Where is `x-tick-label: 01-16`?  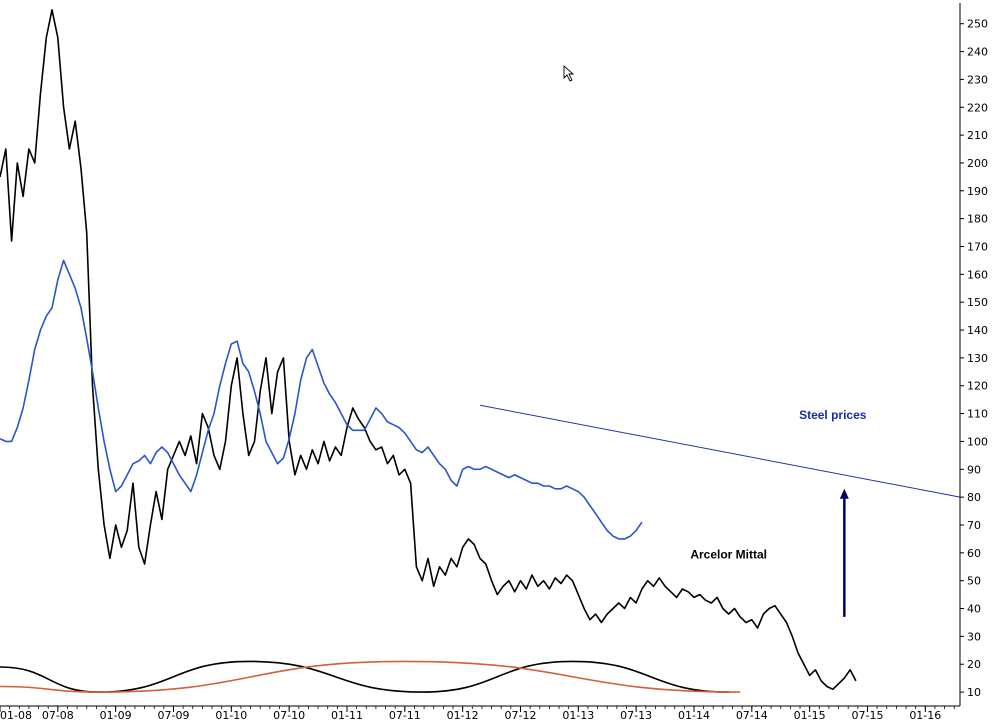
x-tick-label: 01-16 is located at coordinates (925, 715).